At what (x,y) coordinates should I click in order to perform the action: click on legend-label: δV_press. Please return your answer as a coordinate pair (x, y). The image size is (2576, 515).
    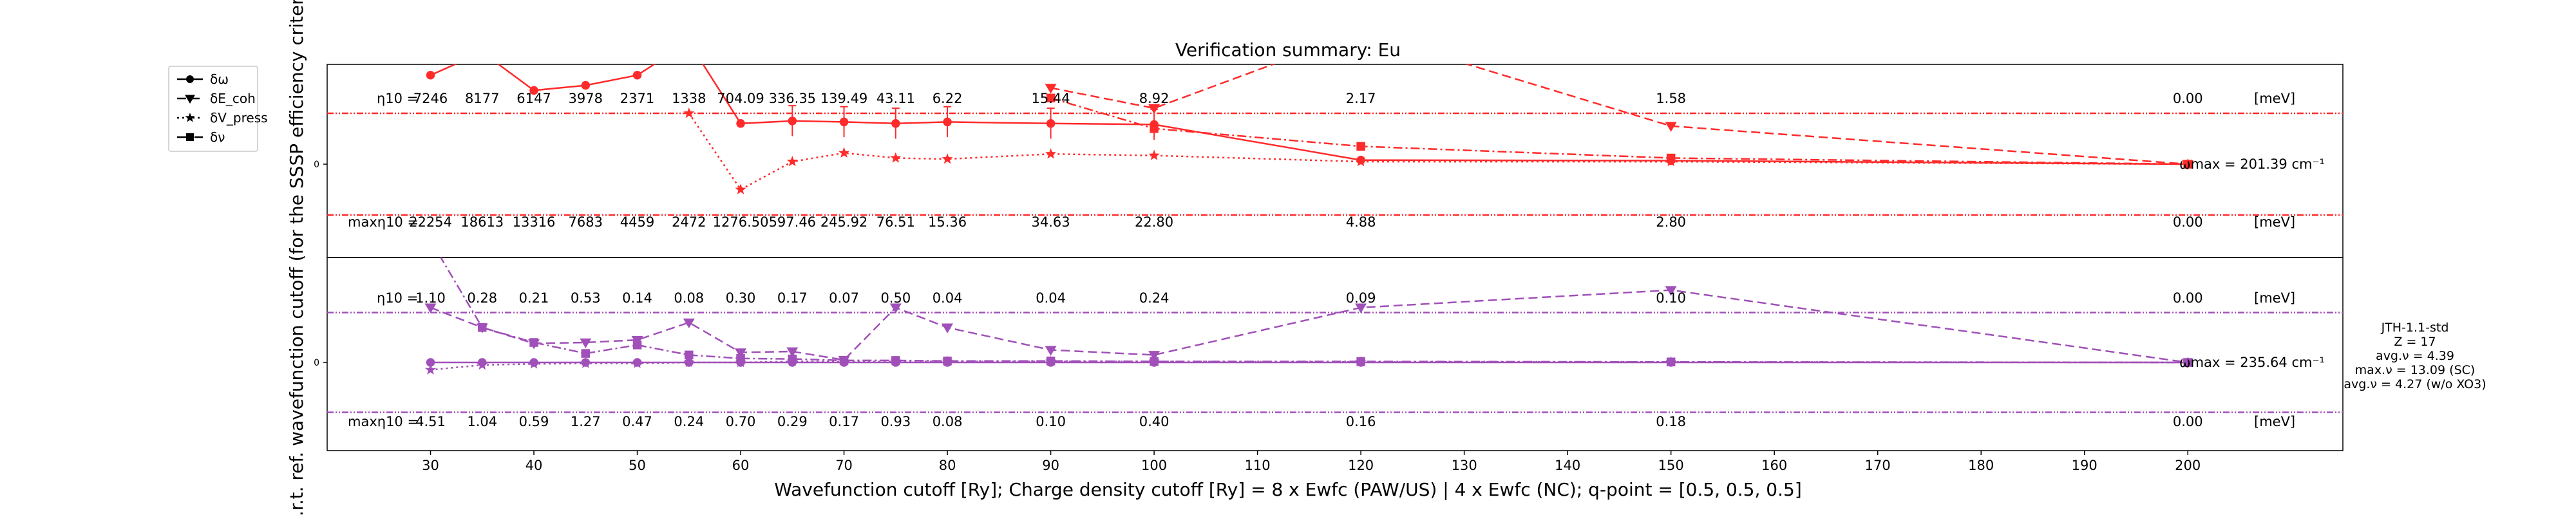
    Looking at the image, I should click on (239, 118).